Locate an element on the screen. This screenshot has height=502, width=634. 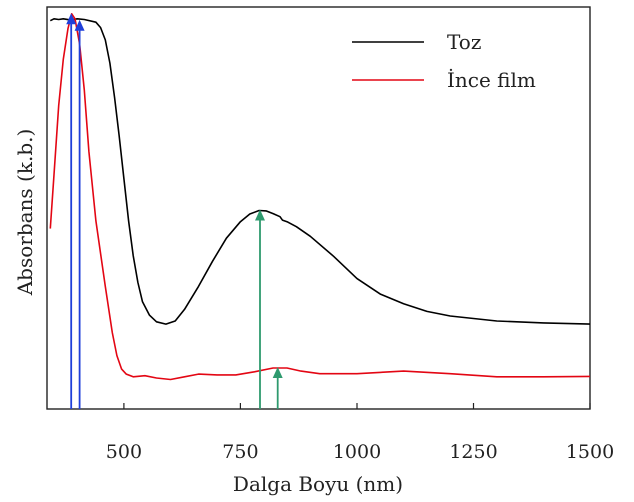
x-axis-ticks: 500 750 1000 1250 1500 is located at coordinates (360, 433).